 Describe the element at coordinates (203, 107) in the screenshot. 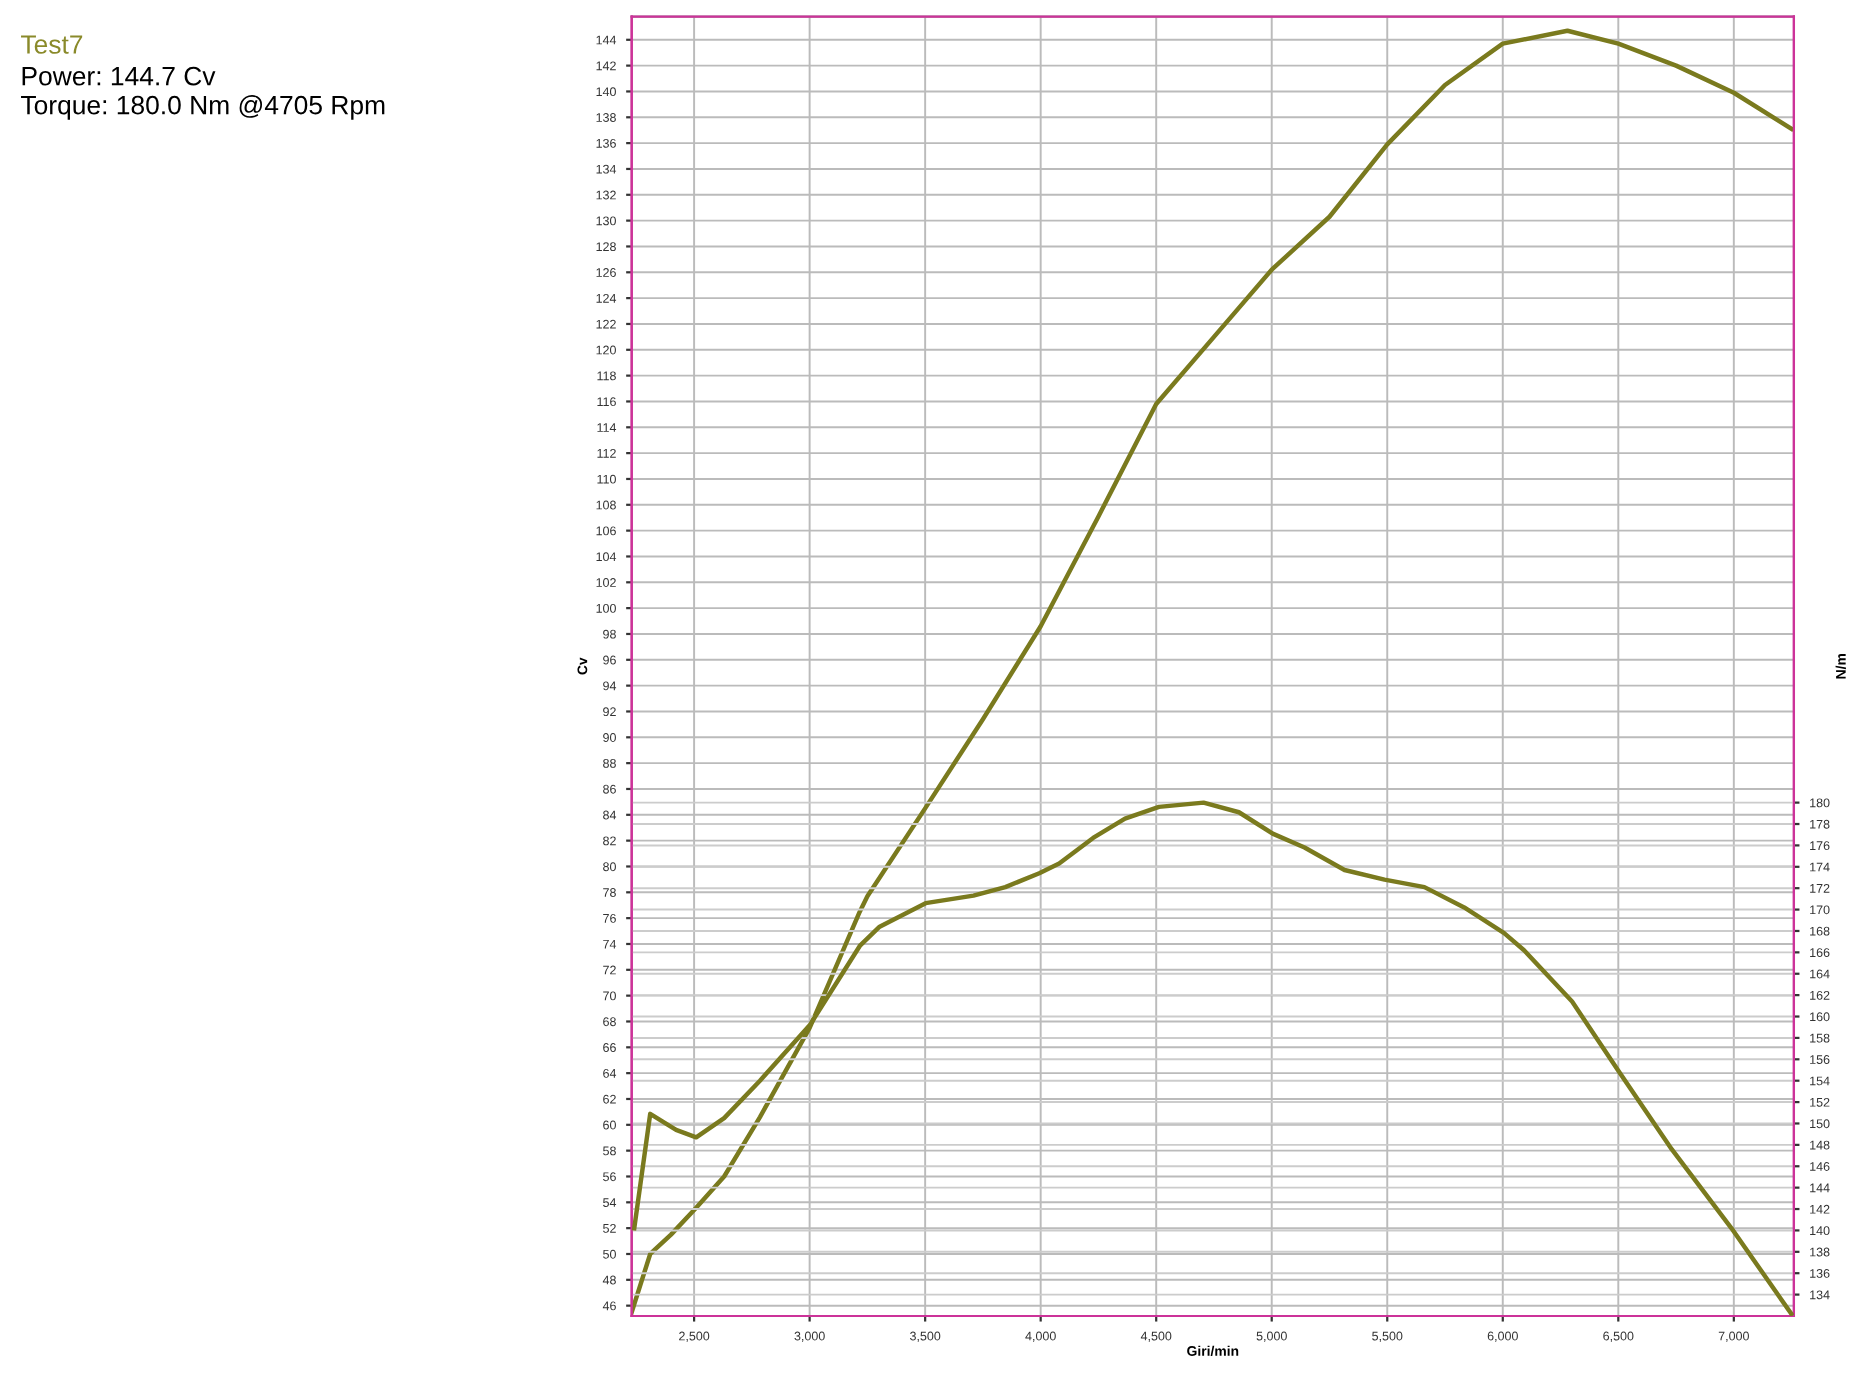

I see `text: Torque: 180.0 Nm @4705 Rpm` at that location.